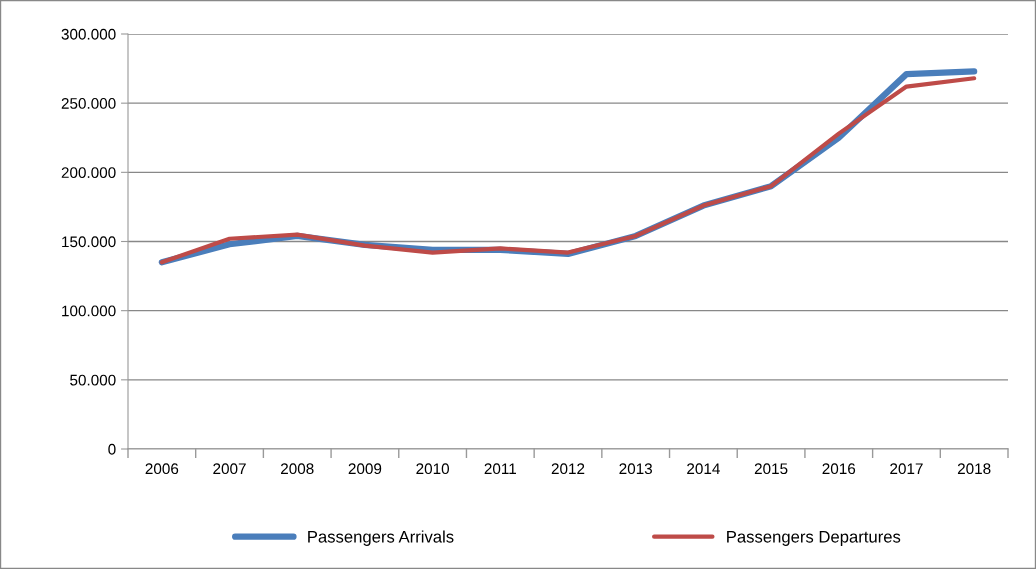 This screenshot has width=1036, height=569. I want to click on x-tick-label: 2018, so click(974, 469).